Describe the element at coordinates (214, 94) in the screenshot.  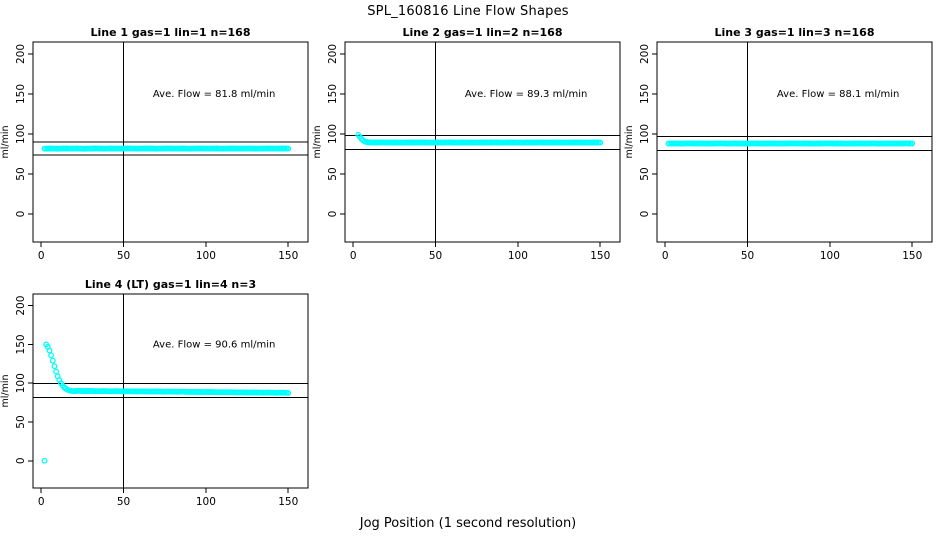
I see `avg-flow-annotation: Ave. Flow = 81.8 ml/min` at that location.